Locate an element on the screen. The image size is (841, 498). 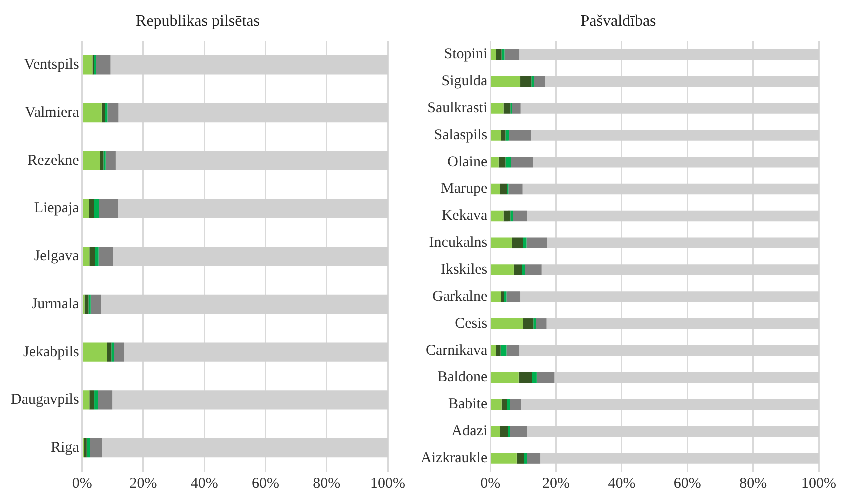
y-tick-label: Stopini is located at coordinates (466, 54).